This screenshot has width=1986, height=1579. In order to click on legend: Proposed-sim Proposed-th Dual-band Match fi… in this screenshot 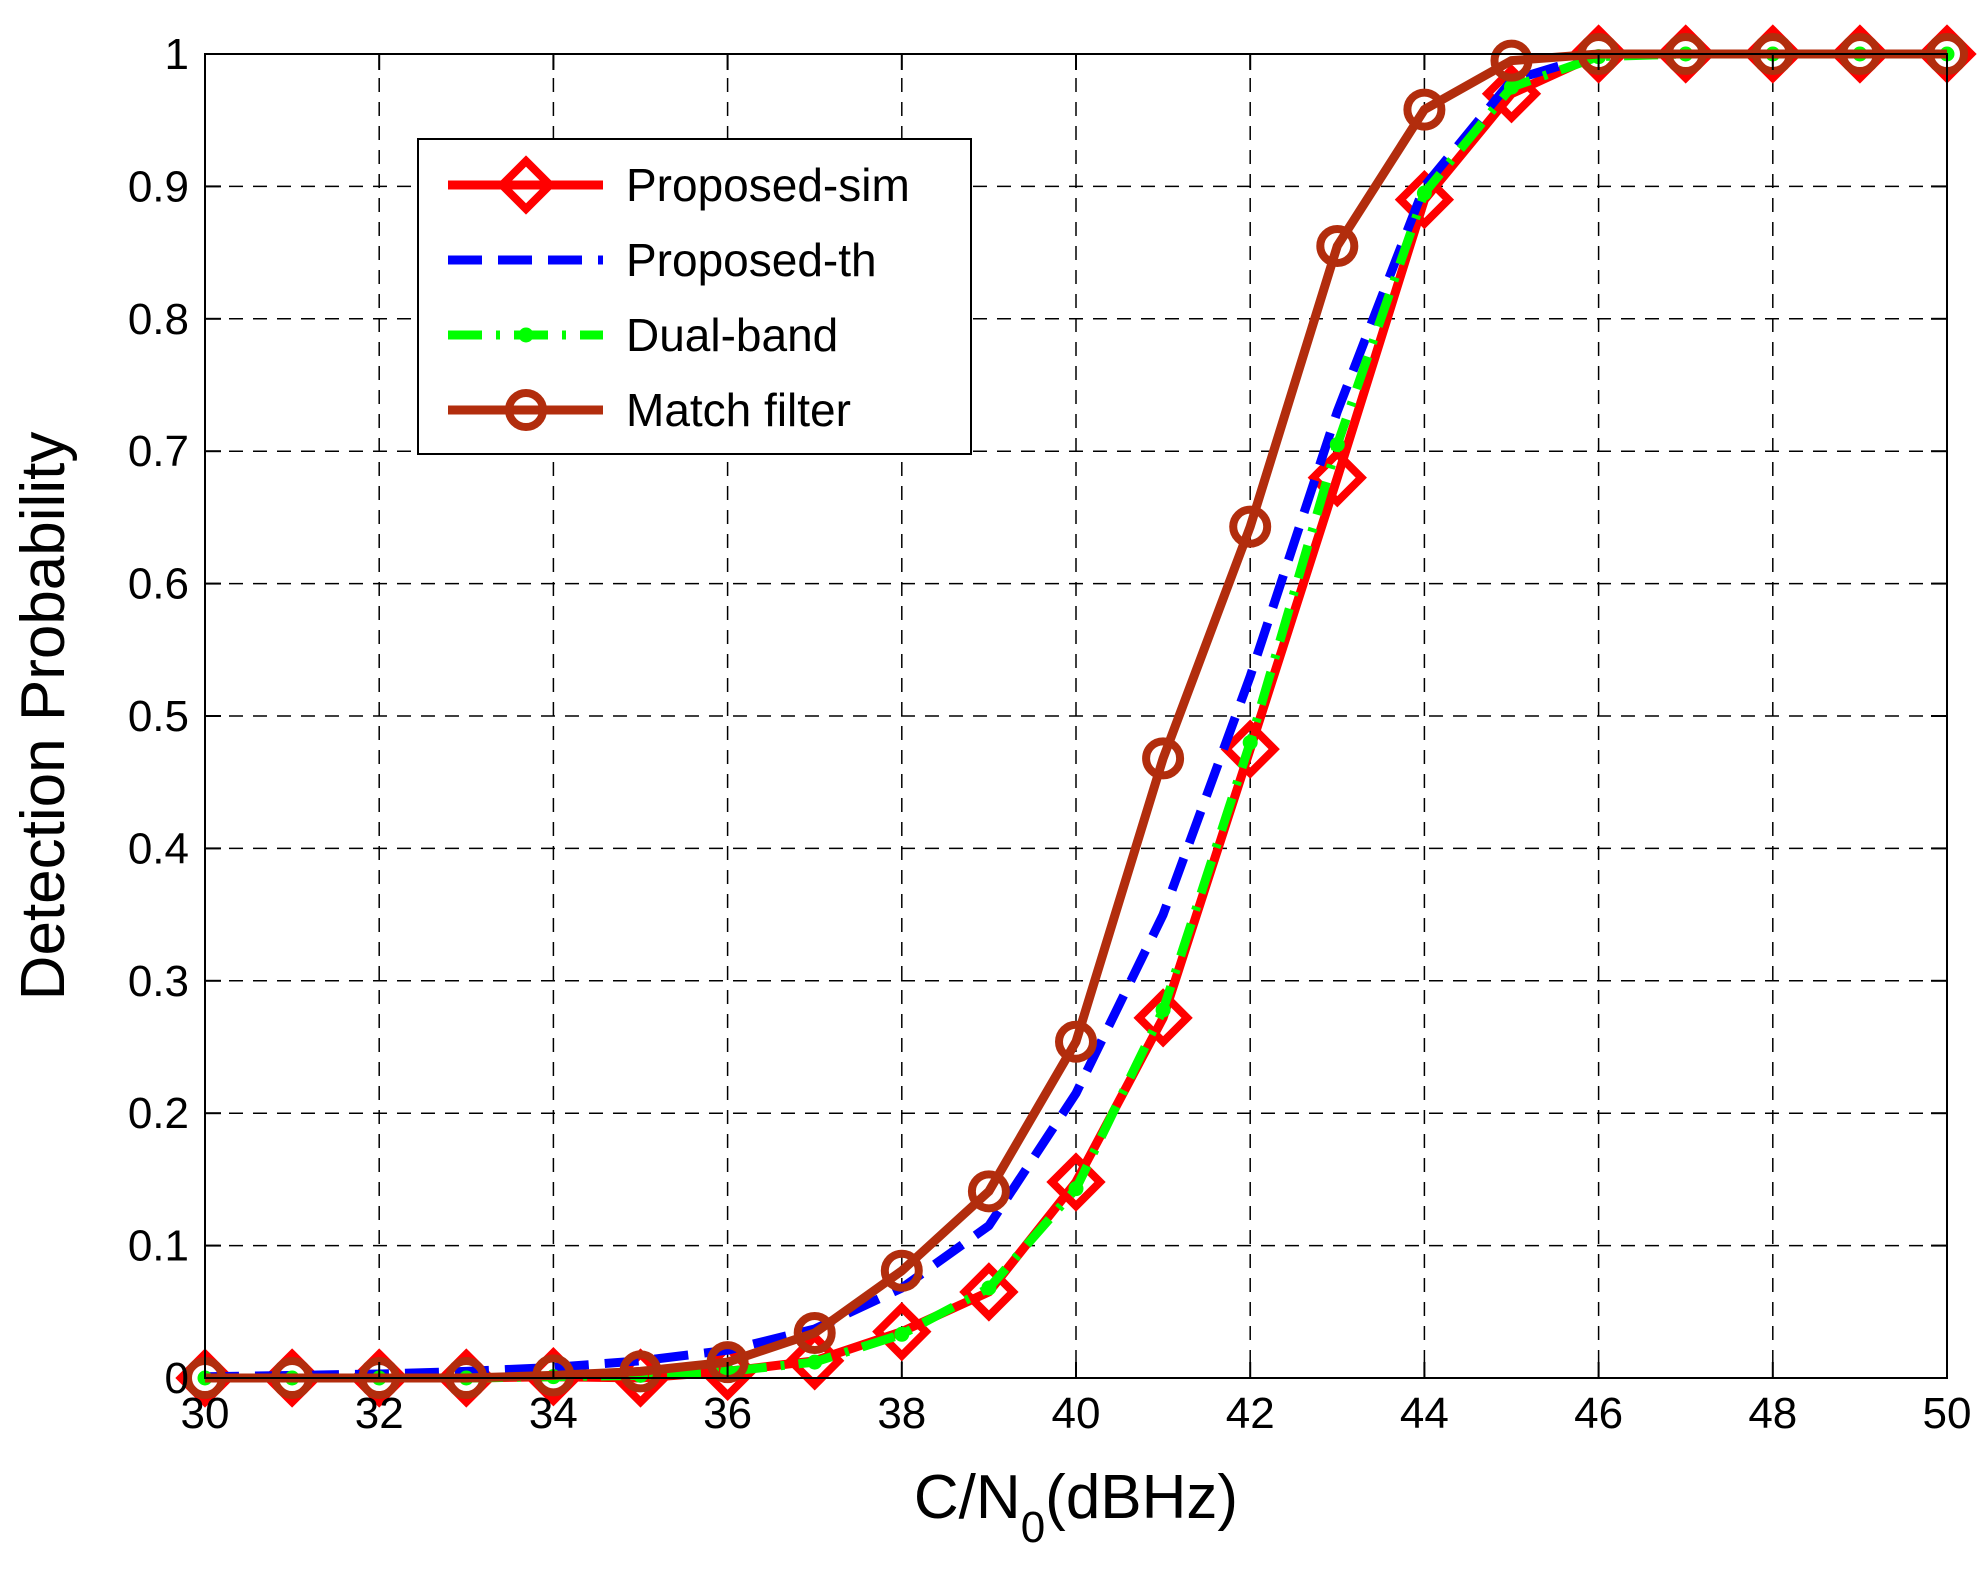, I will do `click(694, 296)`.